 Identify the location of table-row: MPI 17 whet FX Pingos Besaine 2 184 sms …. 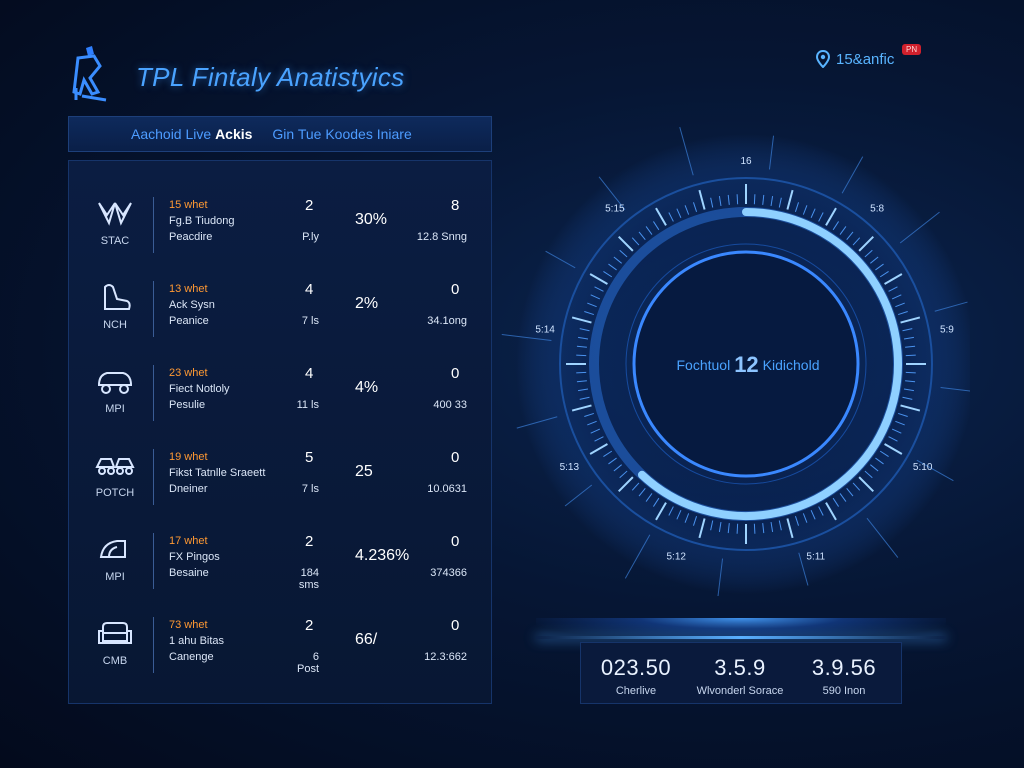
(281, 575).